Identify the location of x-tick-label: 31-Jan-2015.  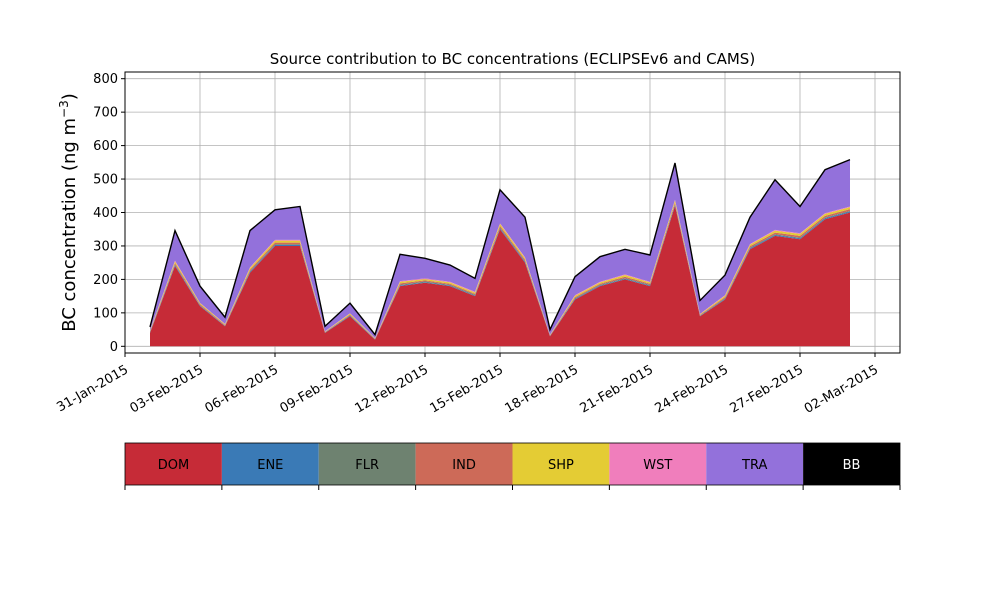
(92, 388).